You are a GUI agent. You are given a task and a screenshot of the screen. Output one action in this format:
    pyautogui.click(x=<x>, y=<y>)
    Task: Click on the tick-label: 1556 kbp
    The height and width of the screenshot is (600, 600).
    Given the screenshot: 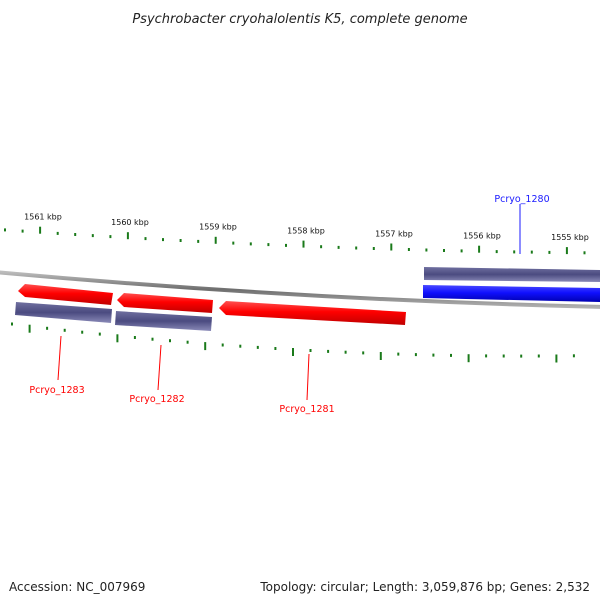 What is the action you would take?
    pyautogui.click(x=482, y=236)
    